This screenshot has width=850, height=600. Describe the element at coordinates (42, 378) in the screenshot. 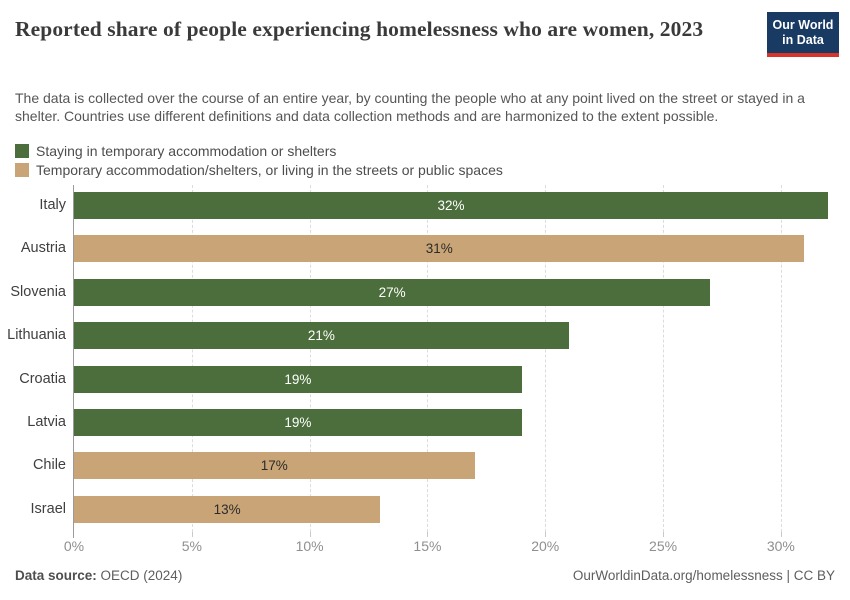

I see `category-label-croatia: Croatia` at that location.